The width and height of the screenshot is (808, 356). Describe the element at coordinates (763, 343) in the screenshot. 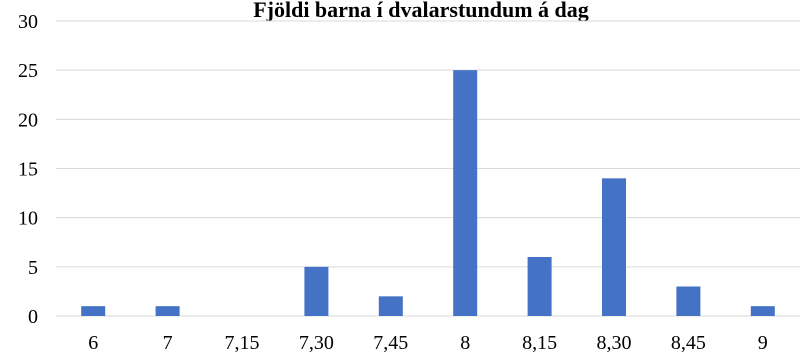

I see `x-tick-label: 9` at that location.